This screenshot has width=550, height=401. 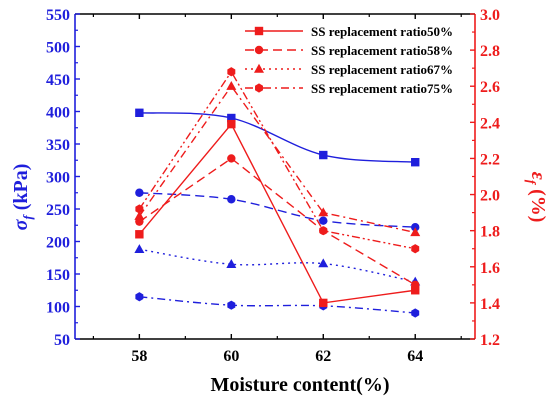 What do you see at coordinates (139, 356) in the screenshot?
I see `x-tick-label: 58` at bounding box center [139, 356].